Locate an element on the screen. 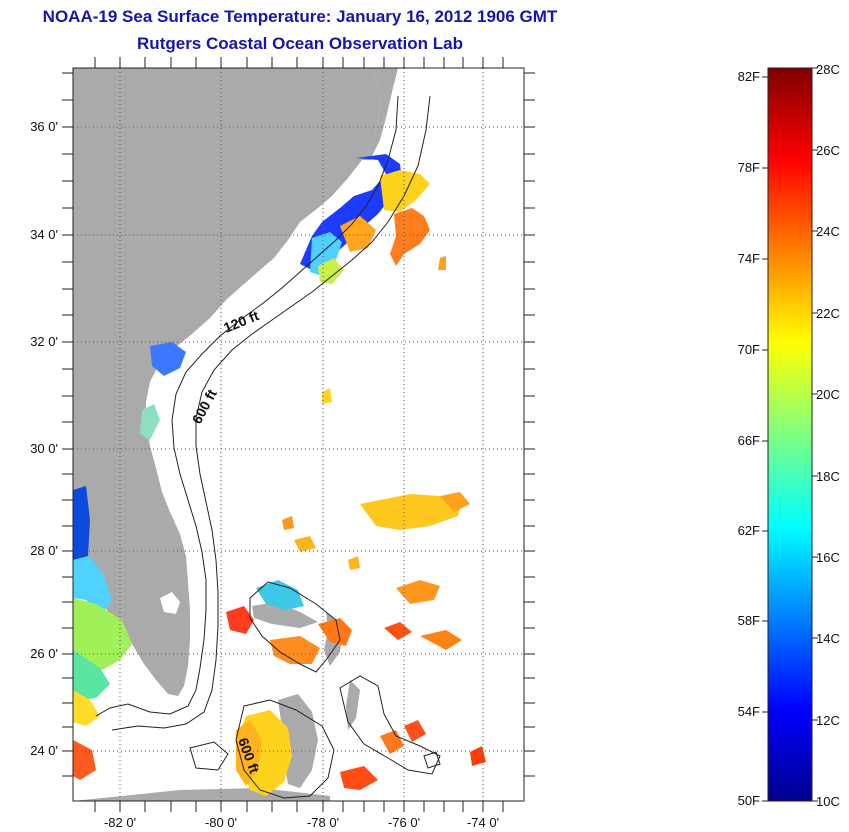  longitude-labels: -82 0' -80 0' -78 0' -76 0' -74 0' is located at coordinates (301, 822).